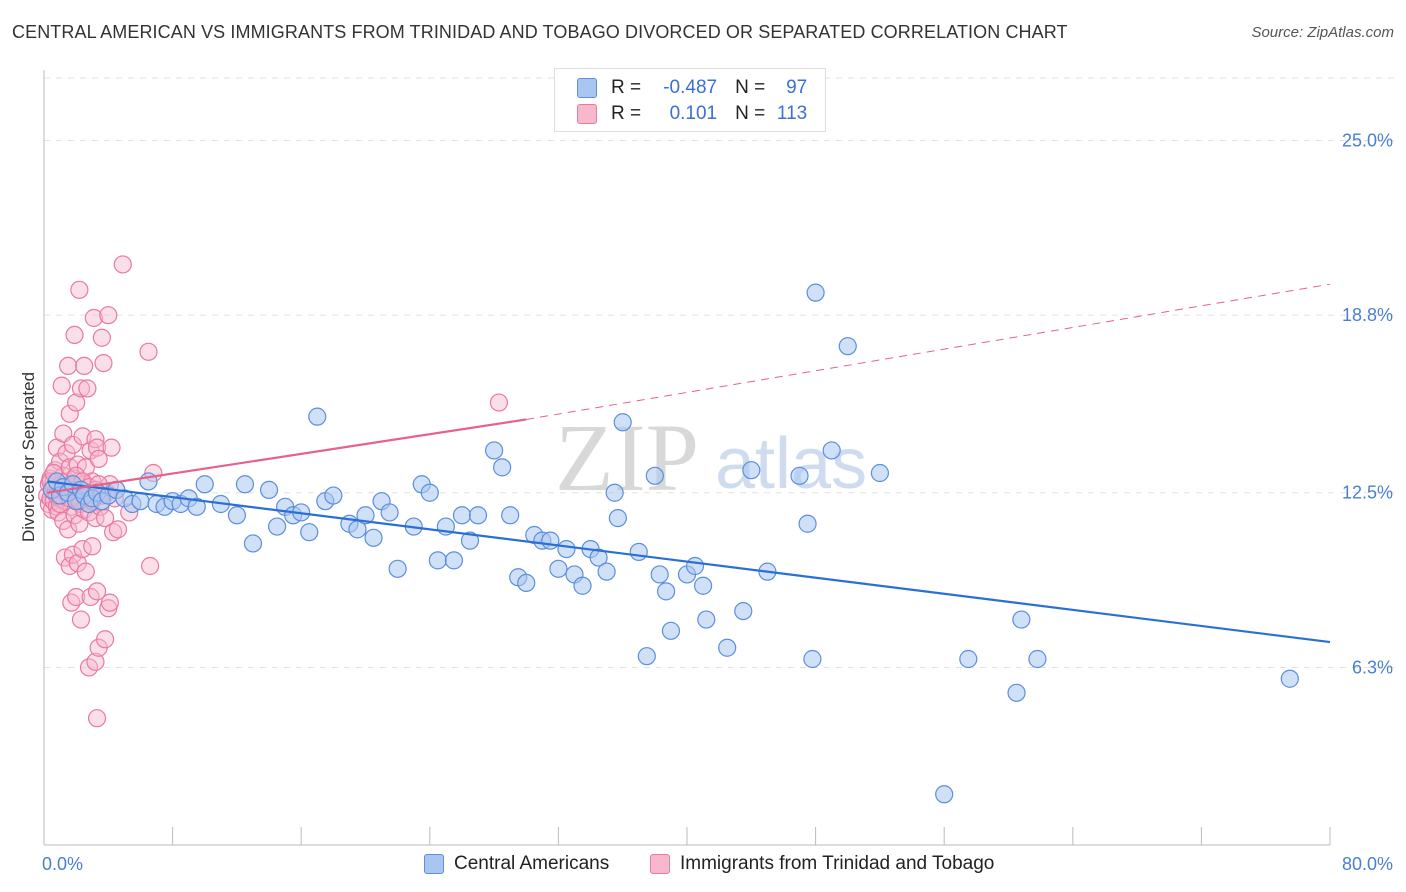  I want to click on y-axis-label: Divorced or Separated, so click(28, 457).